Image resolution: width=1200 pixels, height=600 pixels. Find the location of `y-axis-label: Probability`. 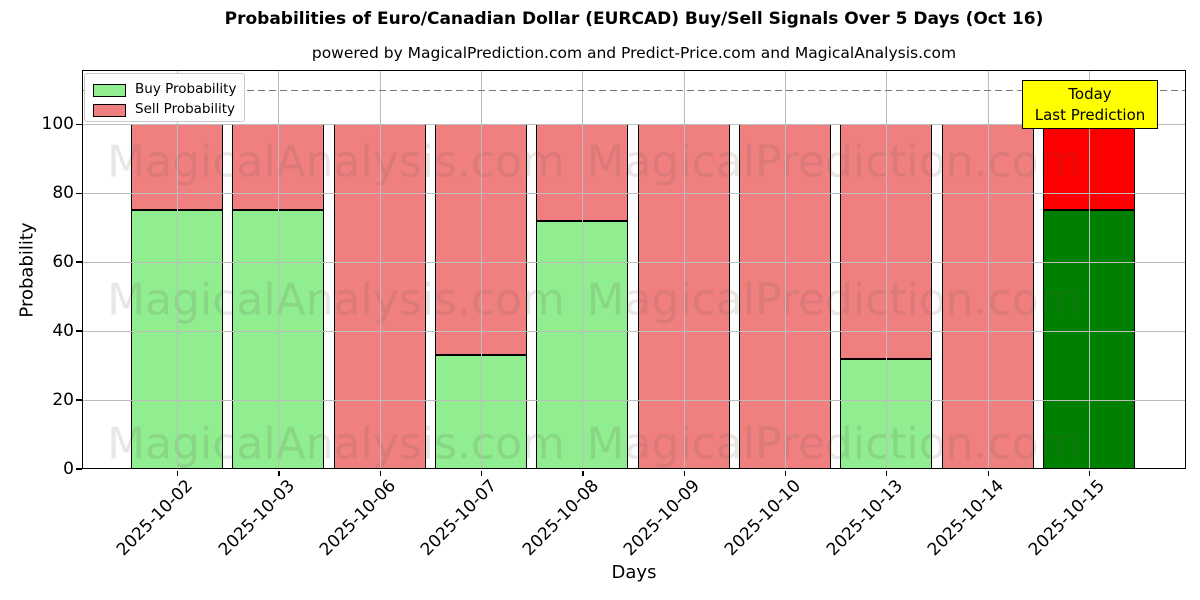

y-axis-label: Probability is located at coordinates (27, 270).